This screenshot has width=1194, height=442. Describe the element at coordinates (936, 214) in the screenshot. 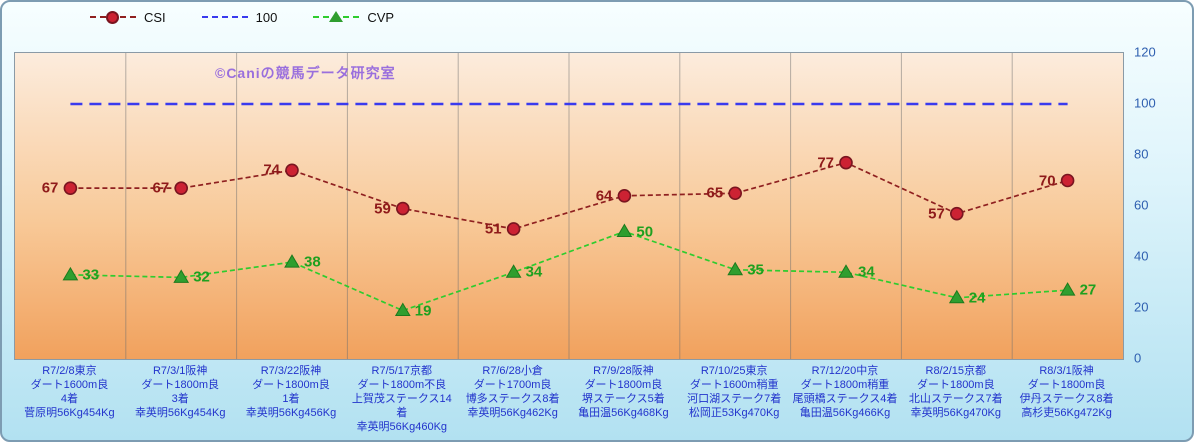

I see `csi-value-label: 57` at that location.